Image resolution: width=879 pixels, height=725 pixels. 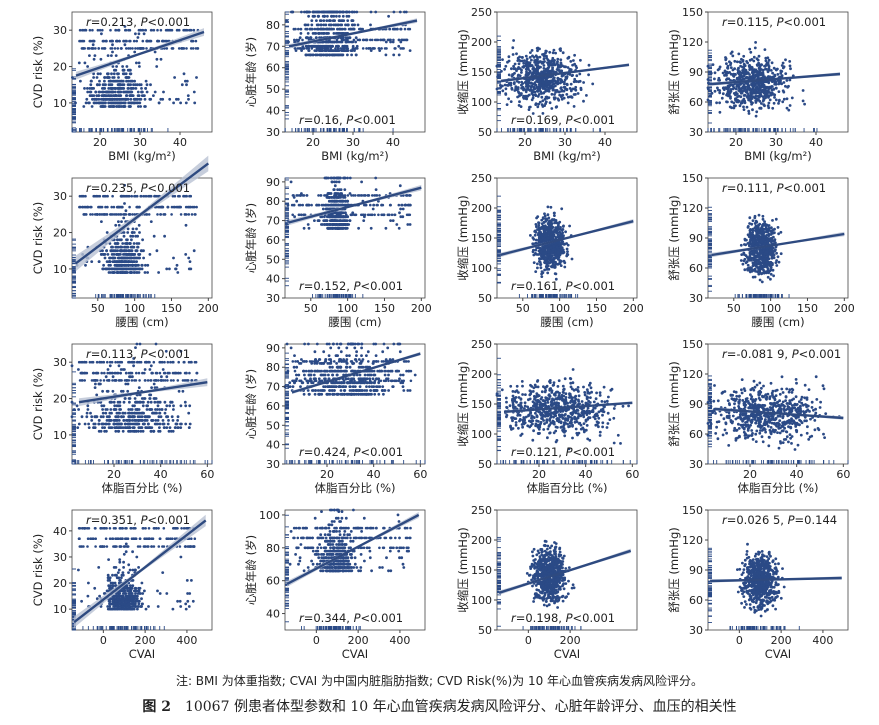 What do you see at coordinates (273, 25) in the screenshot?
I see `y-tick-label: 80` at bounding box center [273, 25].